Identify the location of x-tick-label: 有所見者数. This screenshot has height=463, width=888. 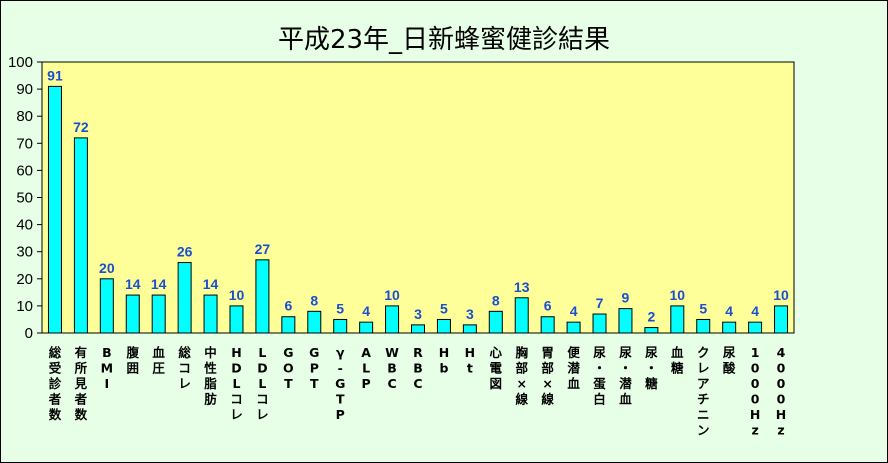
(81, 383).